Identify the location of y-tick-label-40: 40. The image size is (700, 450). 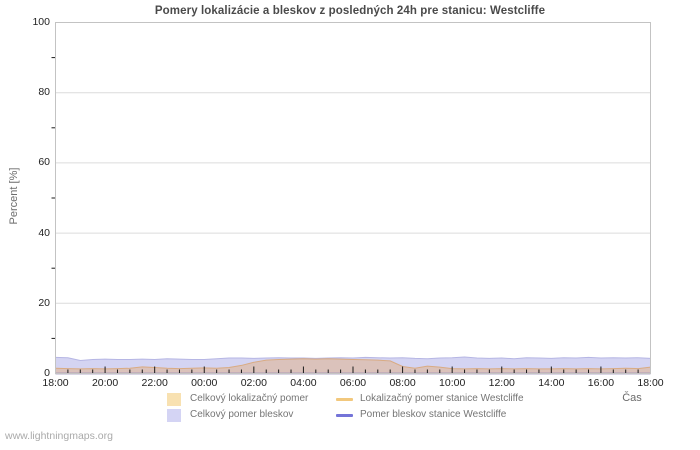
(44, 232).